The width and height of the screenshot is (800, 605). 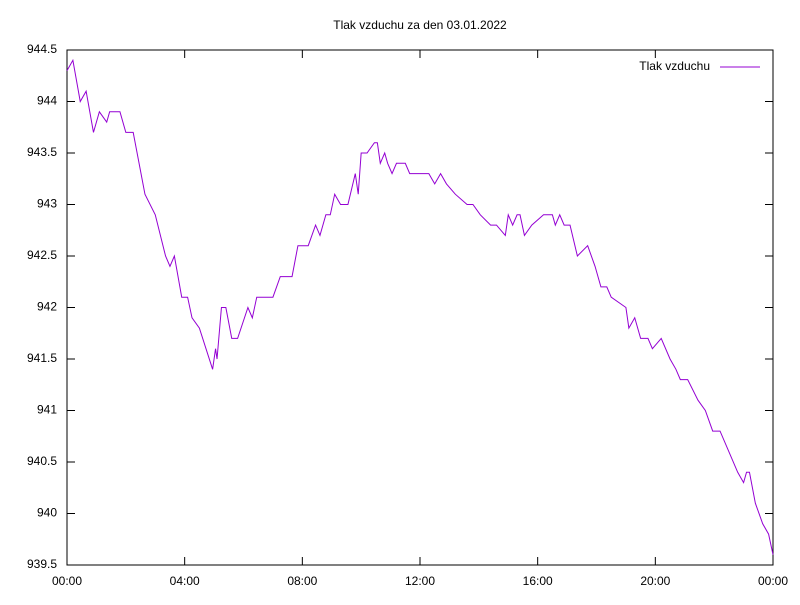 I want to click on legend-label: Tlak vzduchu, so click(x=674, y=66).